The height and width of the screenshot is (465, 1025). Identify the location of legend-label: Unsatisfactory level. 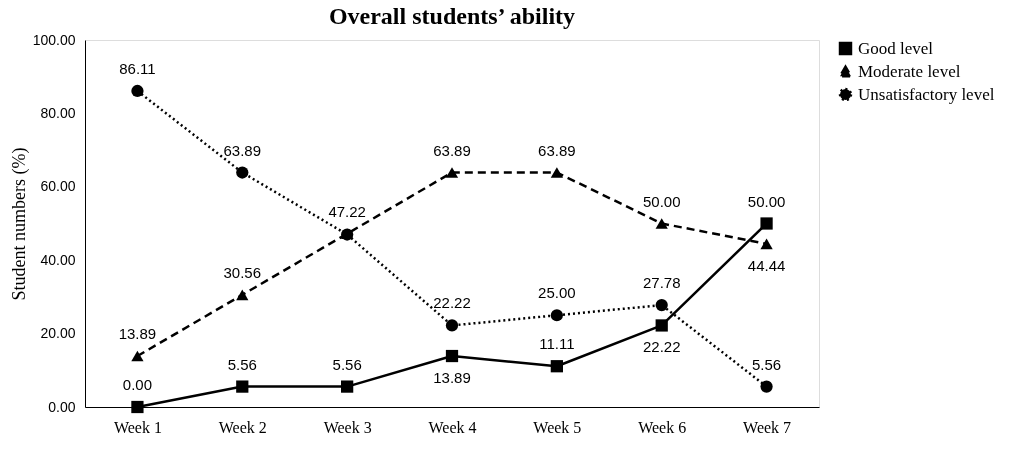
(926, 94).